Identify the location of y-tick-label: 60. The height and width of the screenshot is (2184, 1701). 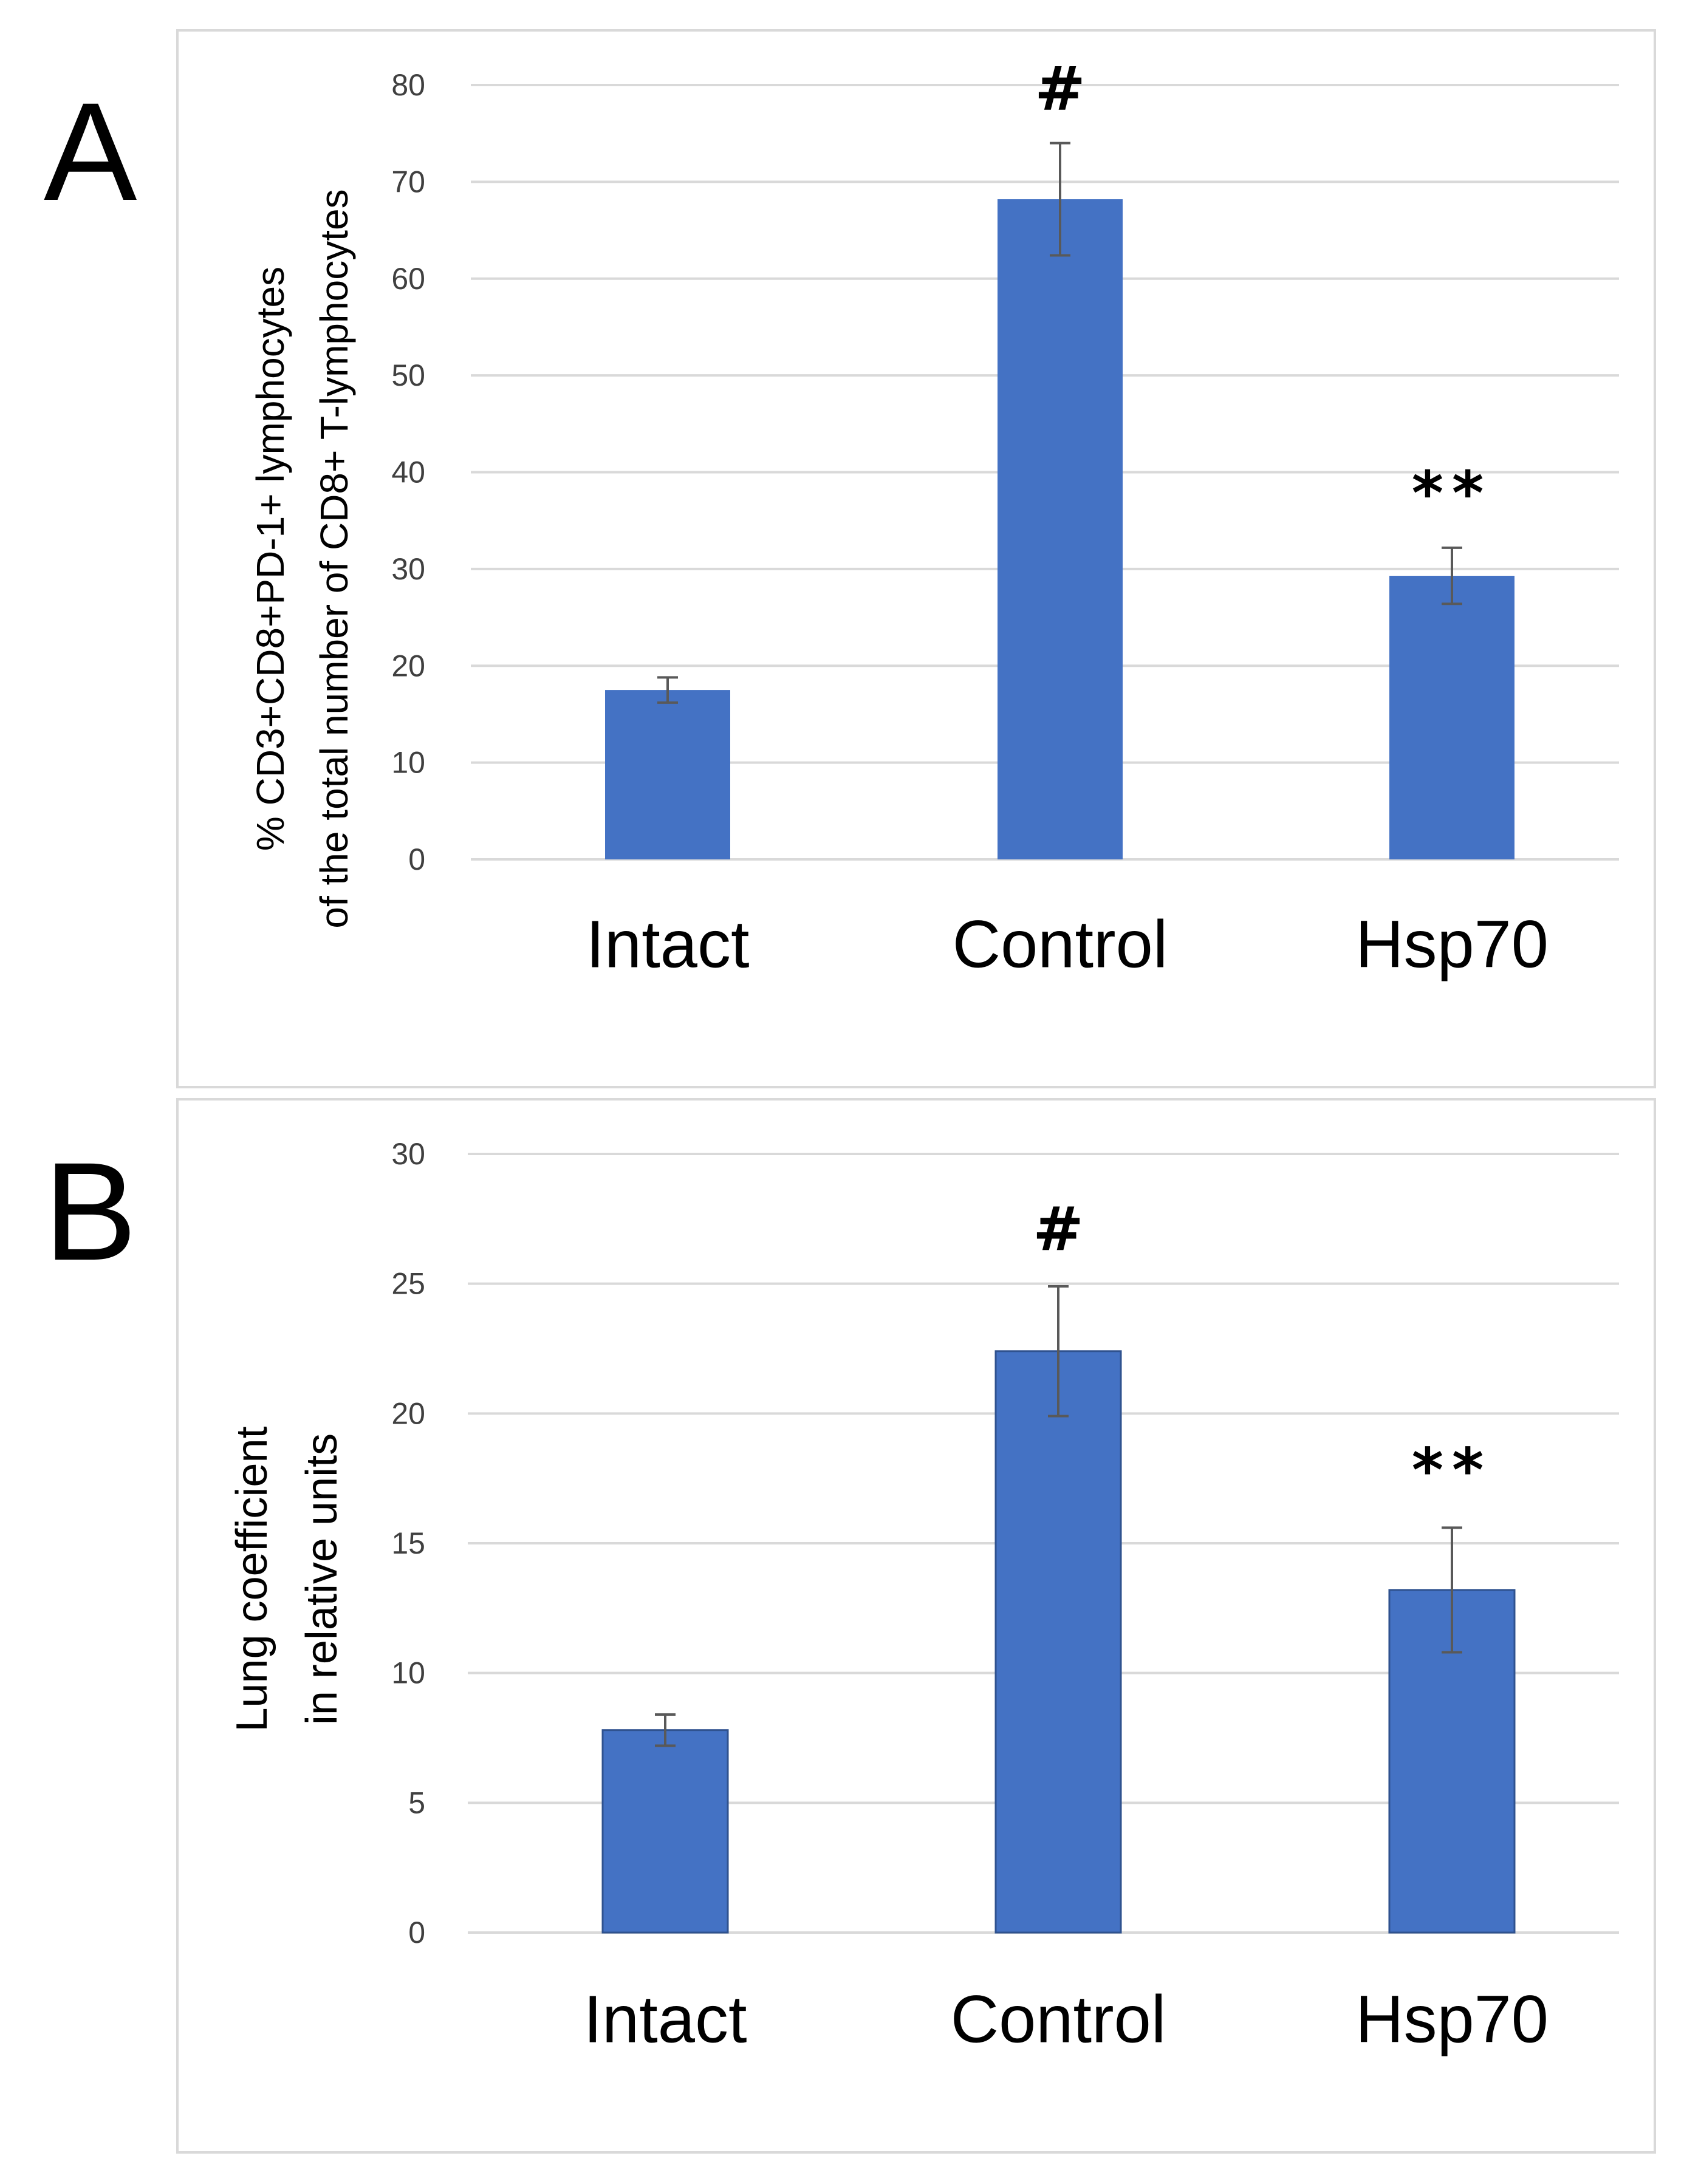
(408, 279).